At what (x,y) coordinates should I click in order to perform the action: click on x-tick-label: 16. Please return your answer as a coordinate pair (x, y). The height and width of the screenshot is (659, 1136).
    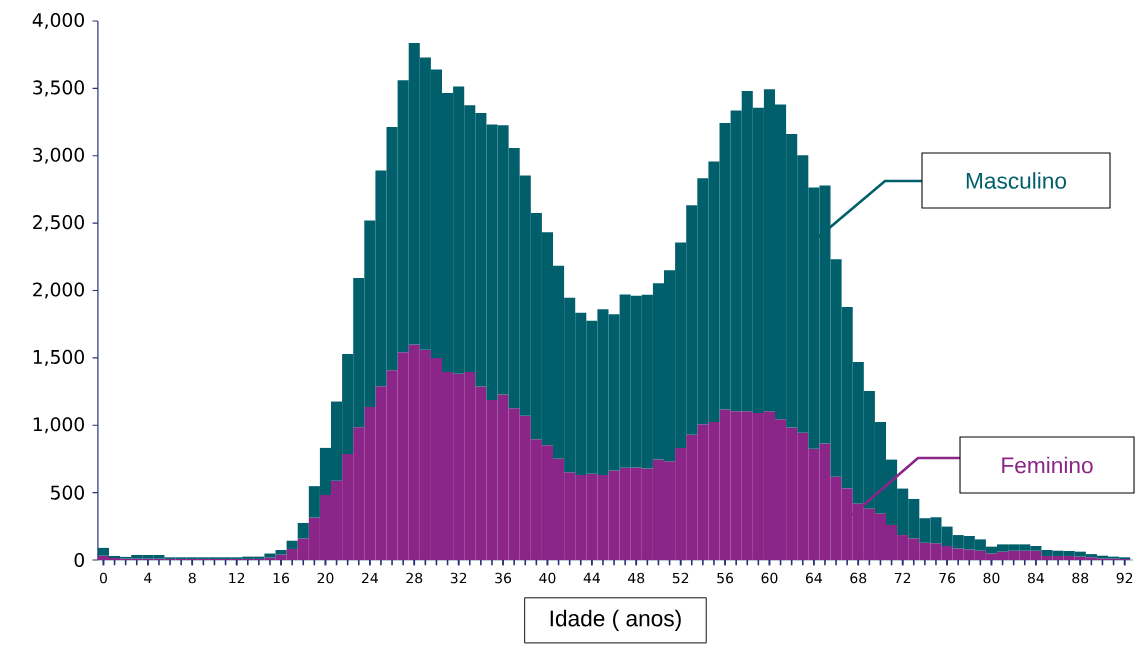
    Looking at the image, I should click on (281, 578).